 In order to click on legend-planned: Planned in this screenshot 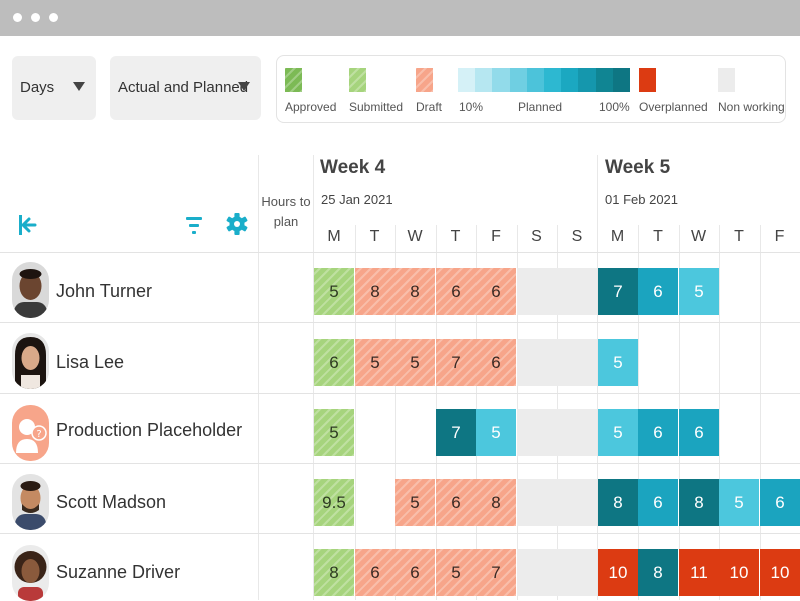, I will do `click(540, 107)`.